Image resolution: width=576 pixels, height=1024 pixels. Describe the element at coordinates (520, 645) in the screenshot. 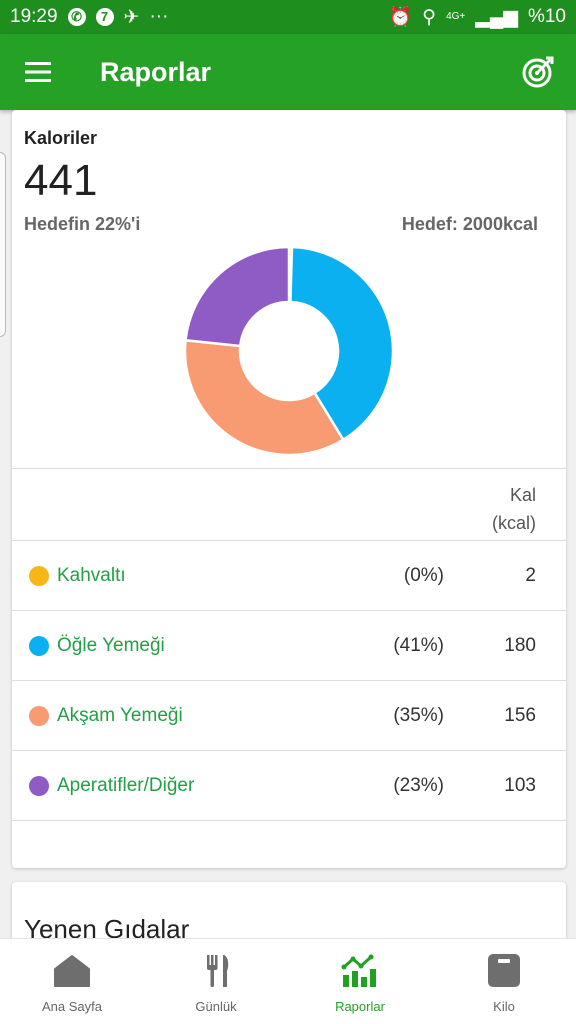

I see `meal-calories: 180` at that location.